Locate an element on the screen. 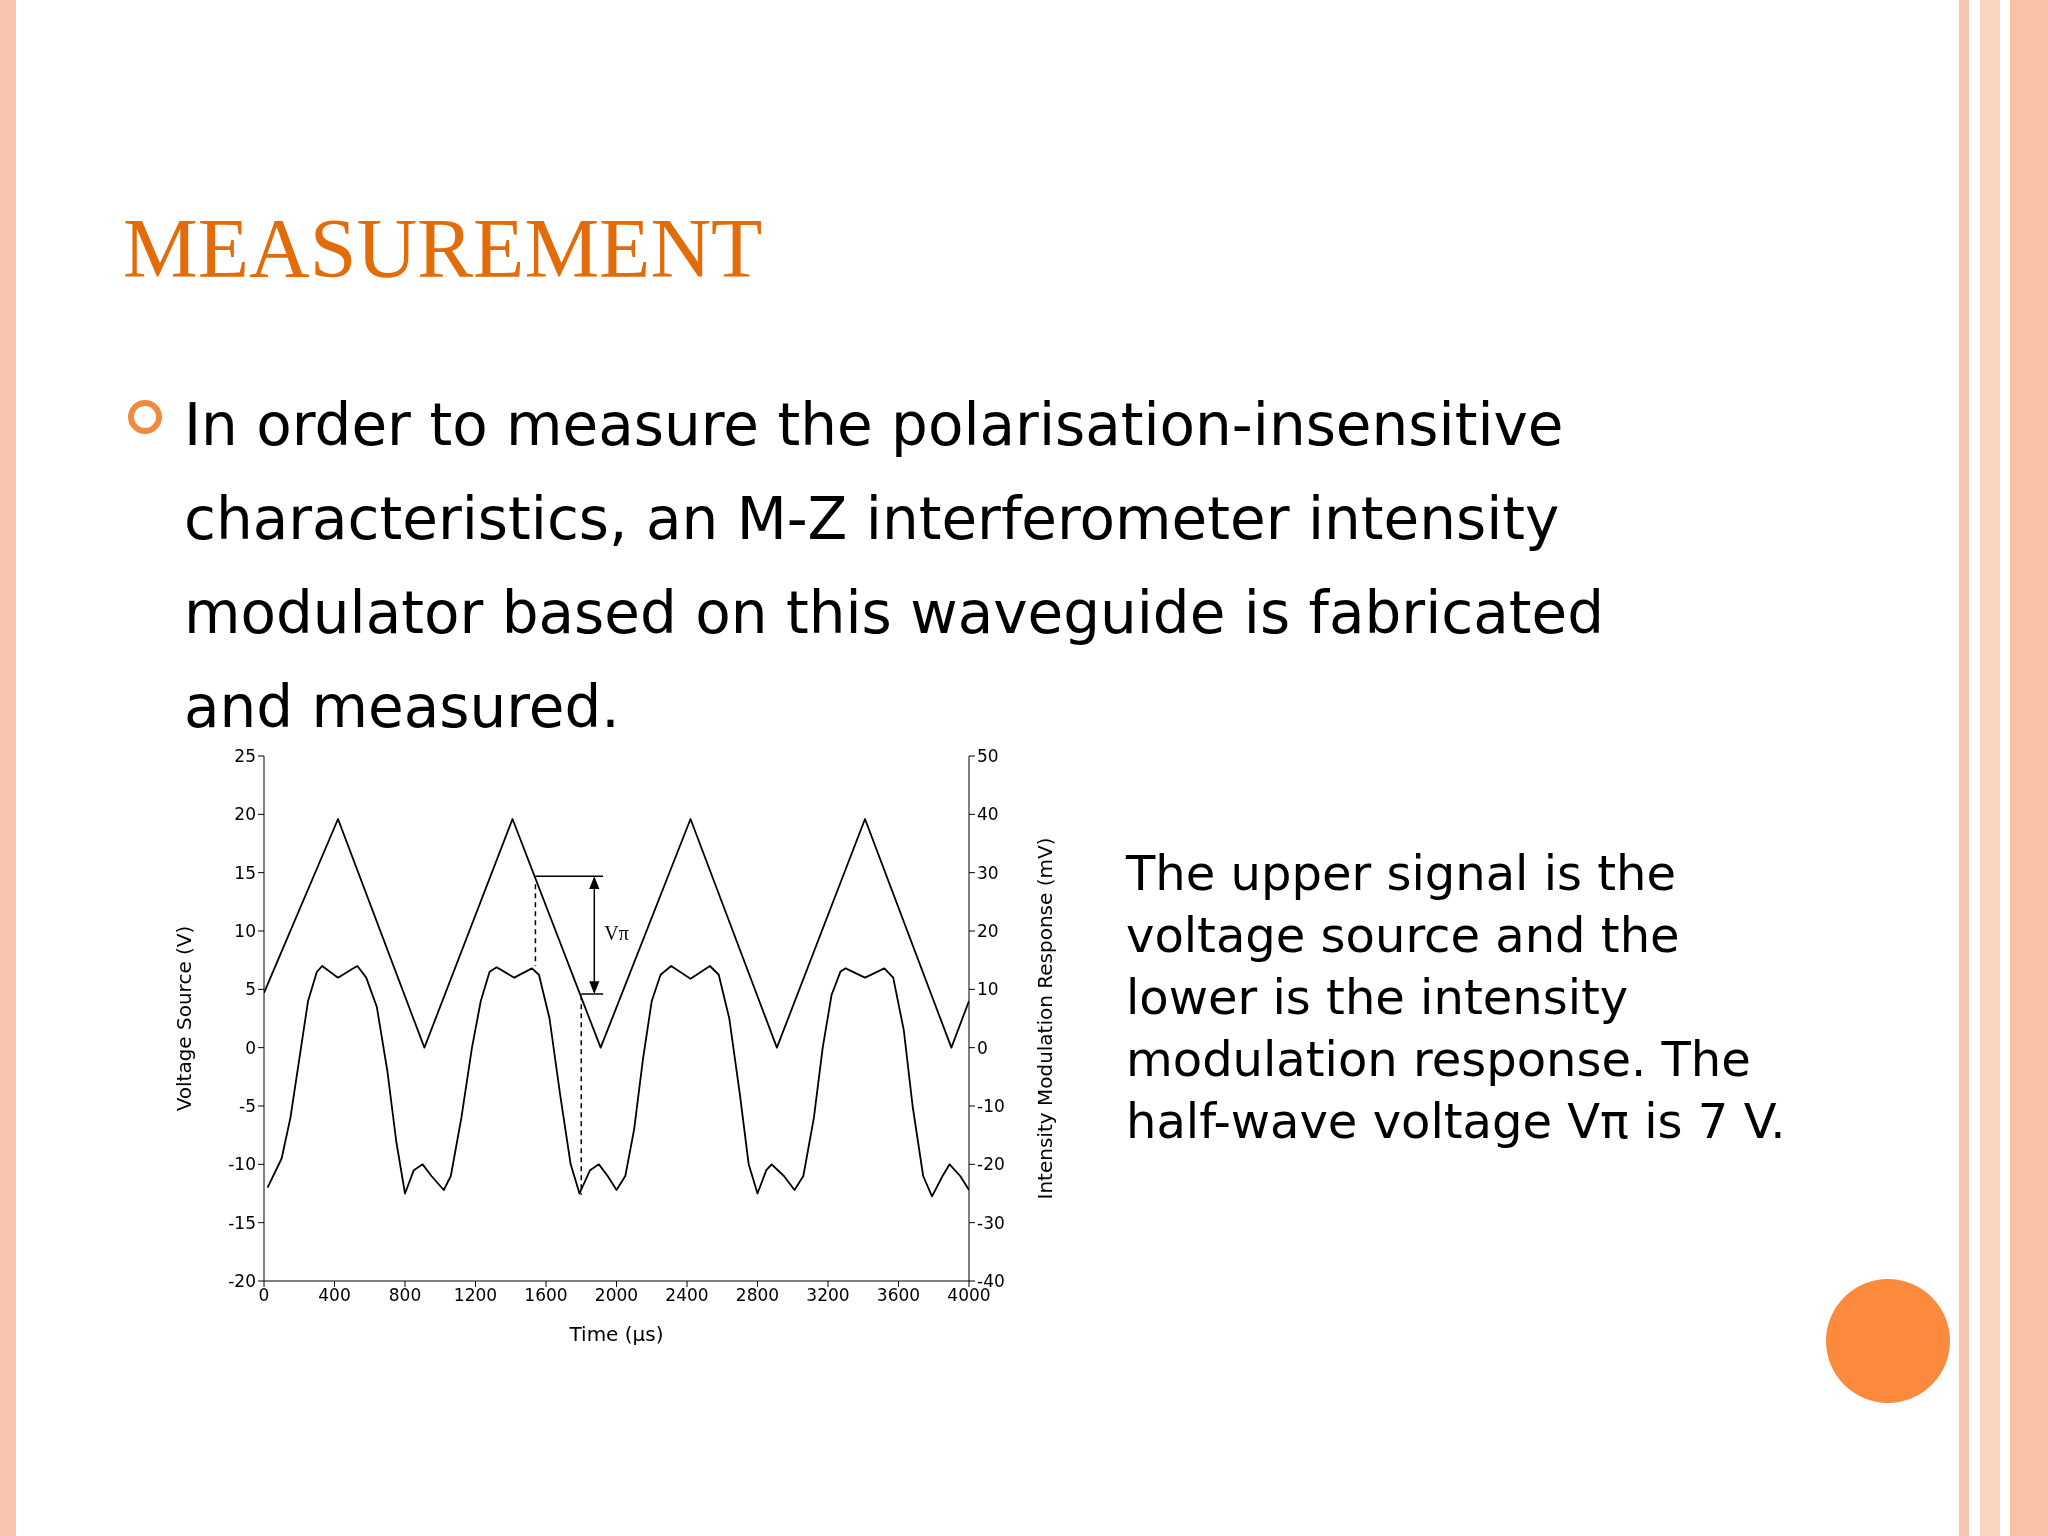 The height and width of the screenshot is (1536, 2048). x-tick-label: 400 is located at coordinates (334, 1295).